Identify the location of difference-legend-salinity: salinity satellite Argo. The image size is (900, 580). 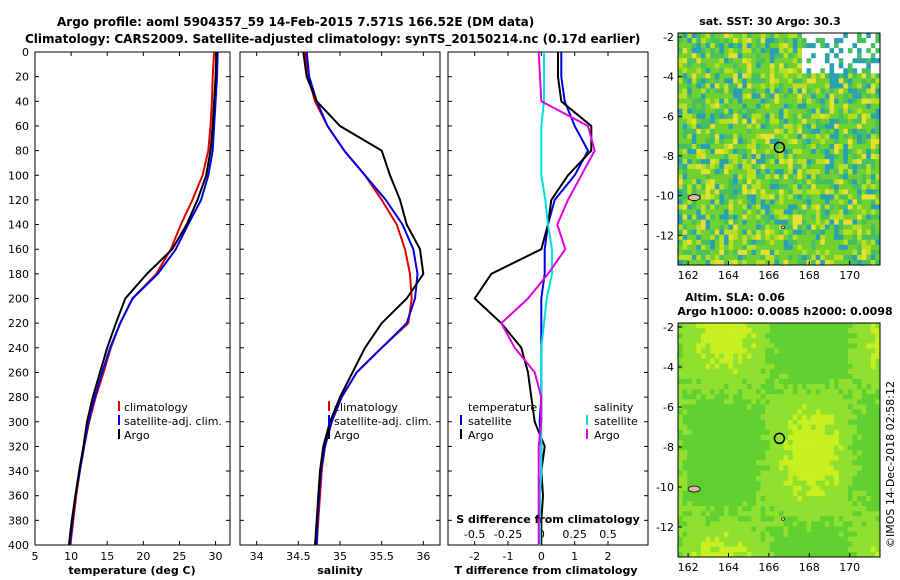
(612, 421).